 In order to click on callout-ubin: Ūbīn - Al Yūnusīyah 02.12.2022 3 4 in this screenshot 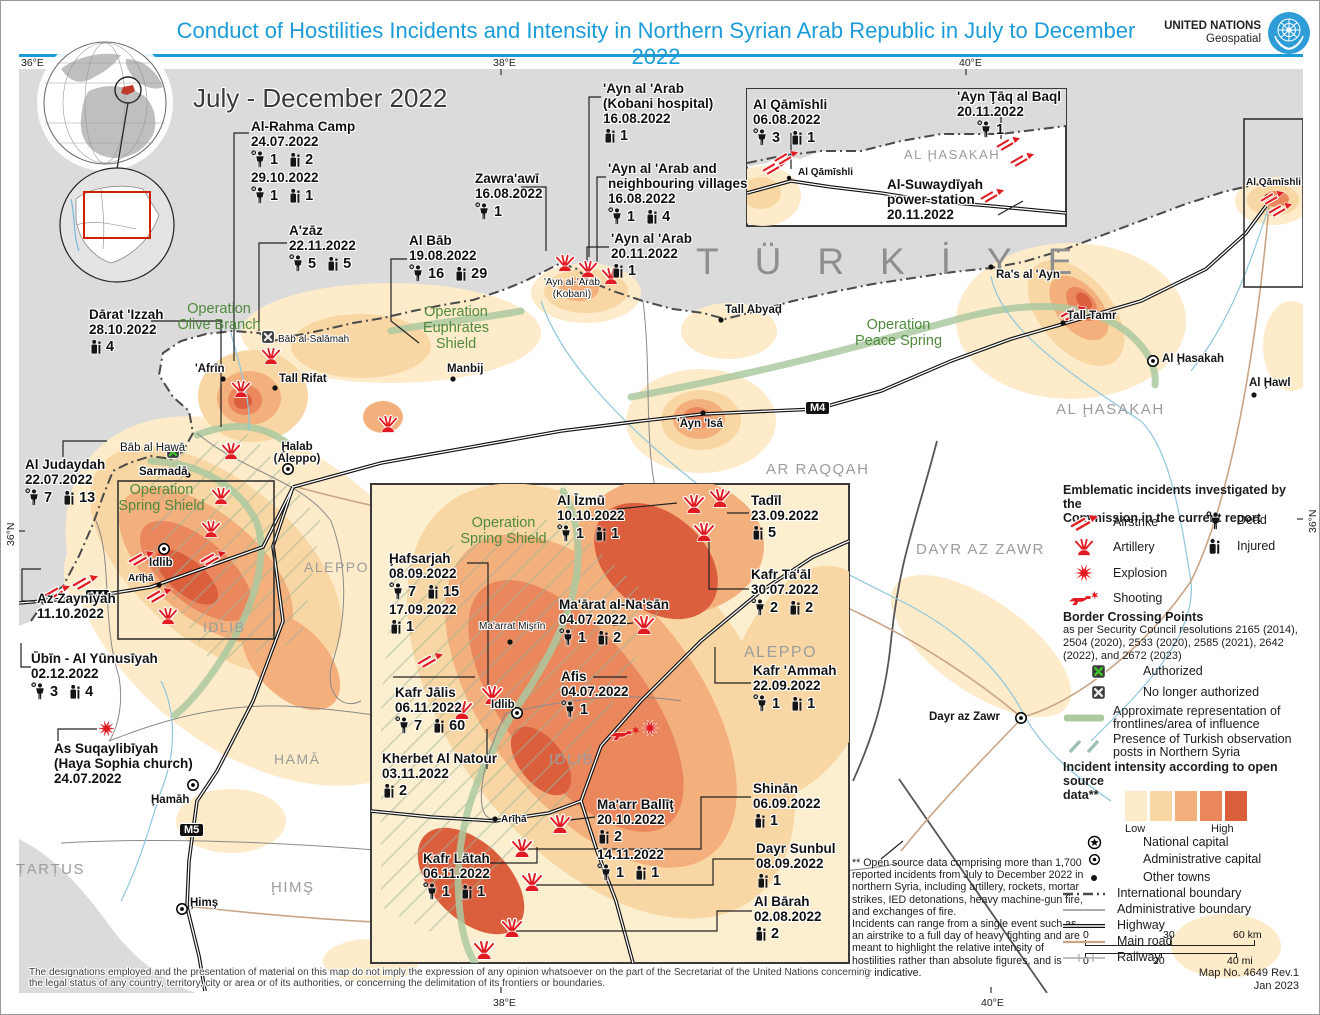, I will do `click(94, 676)`.